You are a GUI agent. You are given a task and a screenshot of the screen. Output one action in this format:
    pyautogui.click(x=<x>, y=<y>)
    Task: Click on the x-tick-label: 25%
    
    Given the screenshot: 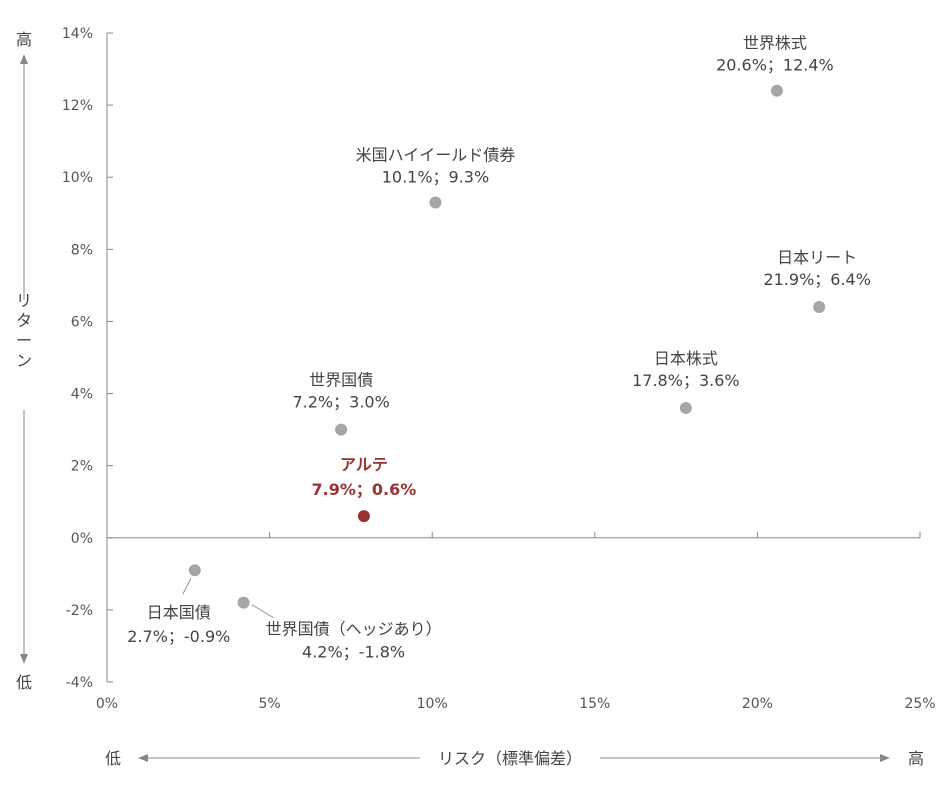 What is the action you would take?
    pyautogui.click(x=919, y=704)
    